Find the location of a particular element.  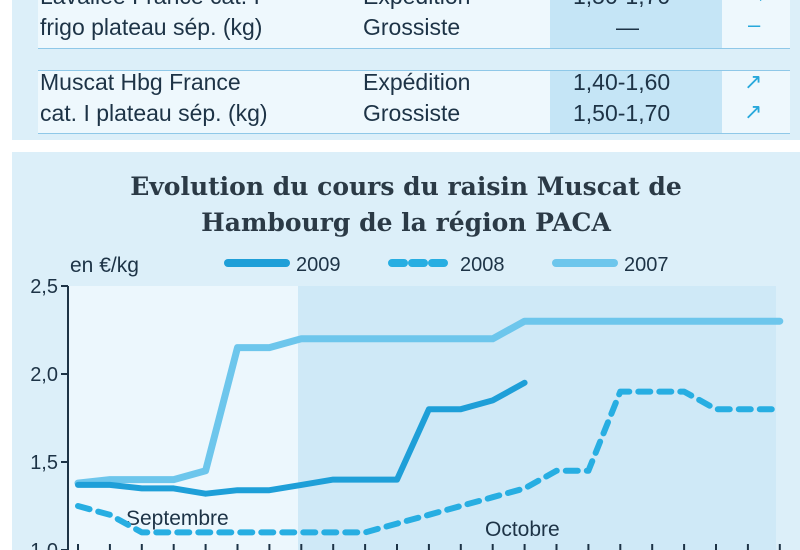

legend-label-2009: 2009 is located at coordinates (318, 265).